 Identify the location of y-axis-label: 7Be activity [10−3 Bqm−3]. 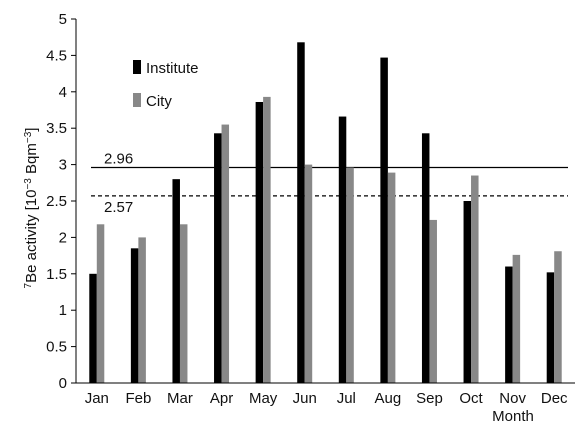
(32, 208).